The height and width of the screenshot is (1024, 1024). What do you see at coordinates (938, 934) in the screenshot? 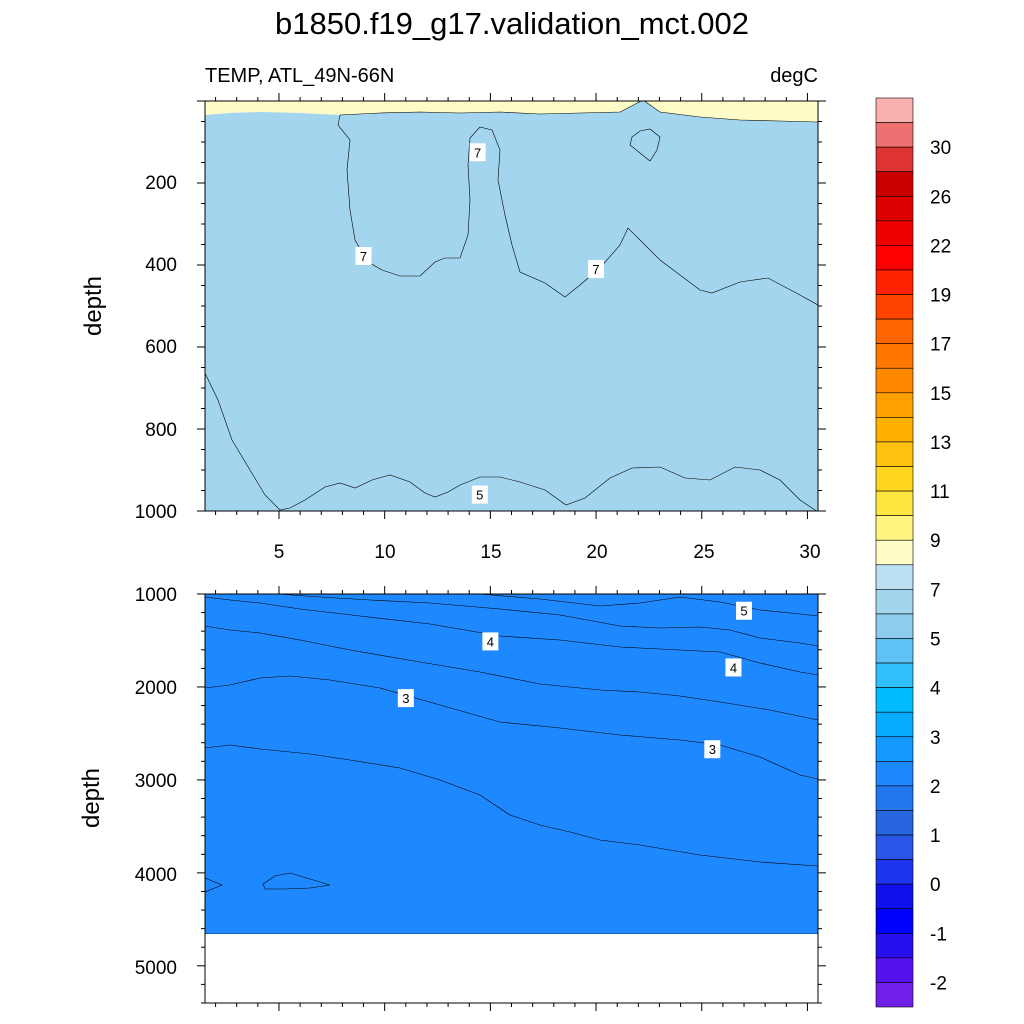
I see `colorbar-tick-label: -1` at bounding box center [938, 934].